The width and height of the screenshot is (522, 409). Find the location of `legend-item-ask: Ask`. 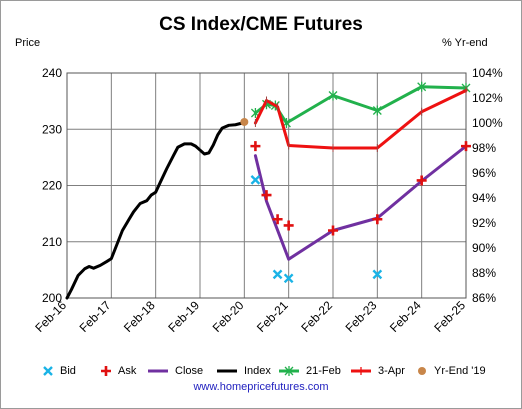

legend-item-ask: Ask is located at coordinates (118, 371).